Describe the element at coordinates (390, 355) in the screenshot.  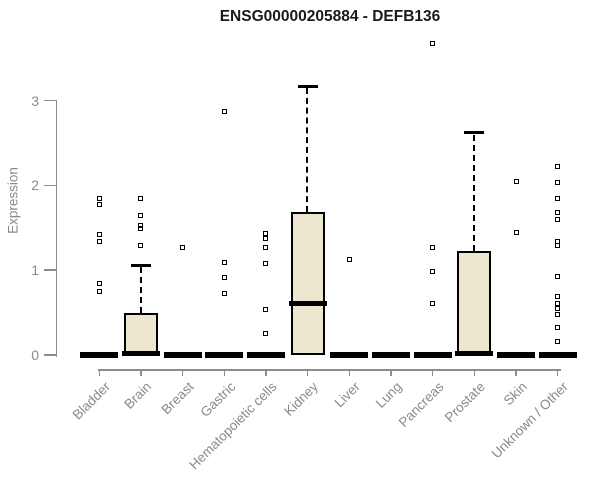
I see `median-lung` at that location.